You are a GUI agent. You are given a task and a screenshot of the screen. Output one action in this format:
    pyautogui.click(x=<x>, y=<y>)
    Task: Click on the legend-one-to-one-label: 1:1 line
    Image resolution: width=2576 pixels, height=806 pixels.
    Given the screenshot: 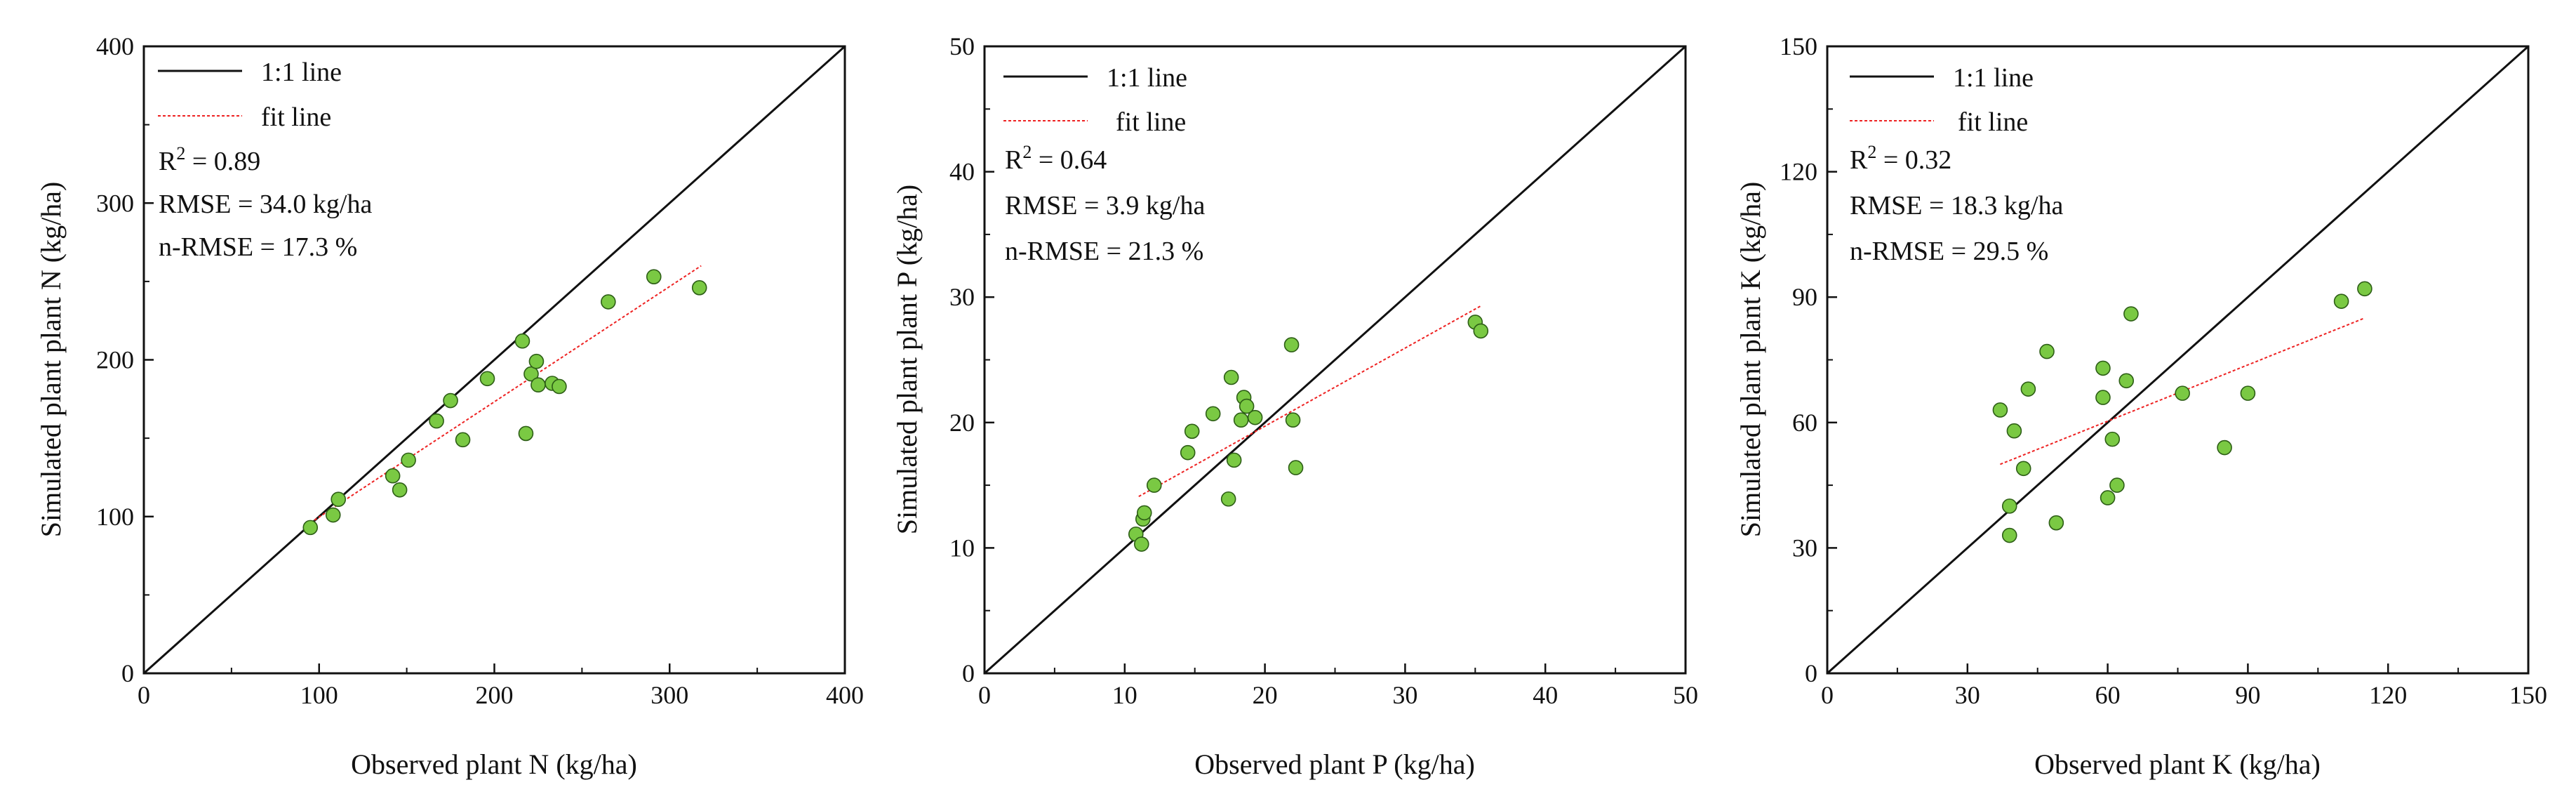 What is the action you would take?
    pyautogui.click(x=1993, y=78)
    